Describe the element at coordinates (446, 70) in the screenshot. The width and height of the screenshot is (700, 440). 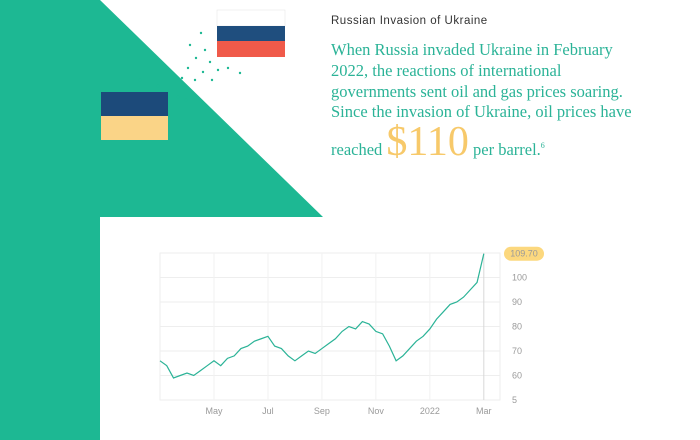
I see `headline-line: 2022, the reactions of international` at that location.